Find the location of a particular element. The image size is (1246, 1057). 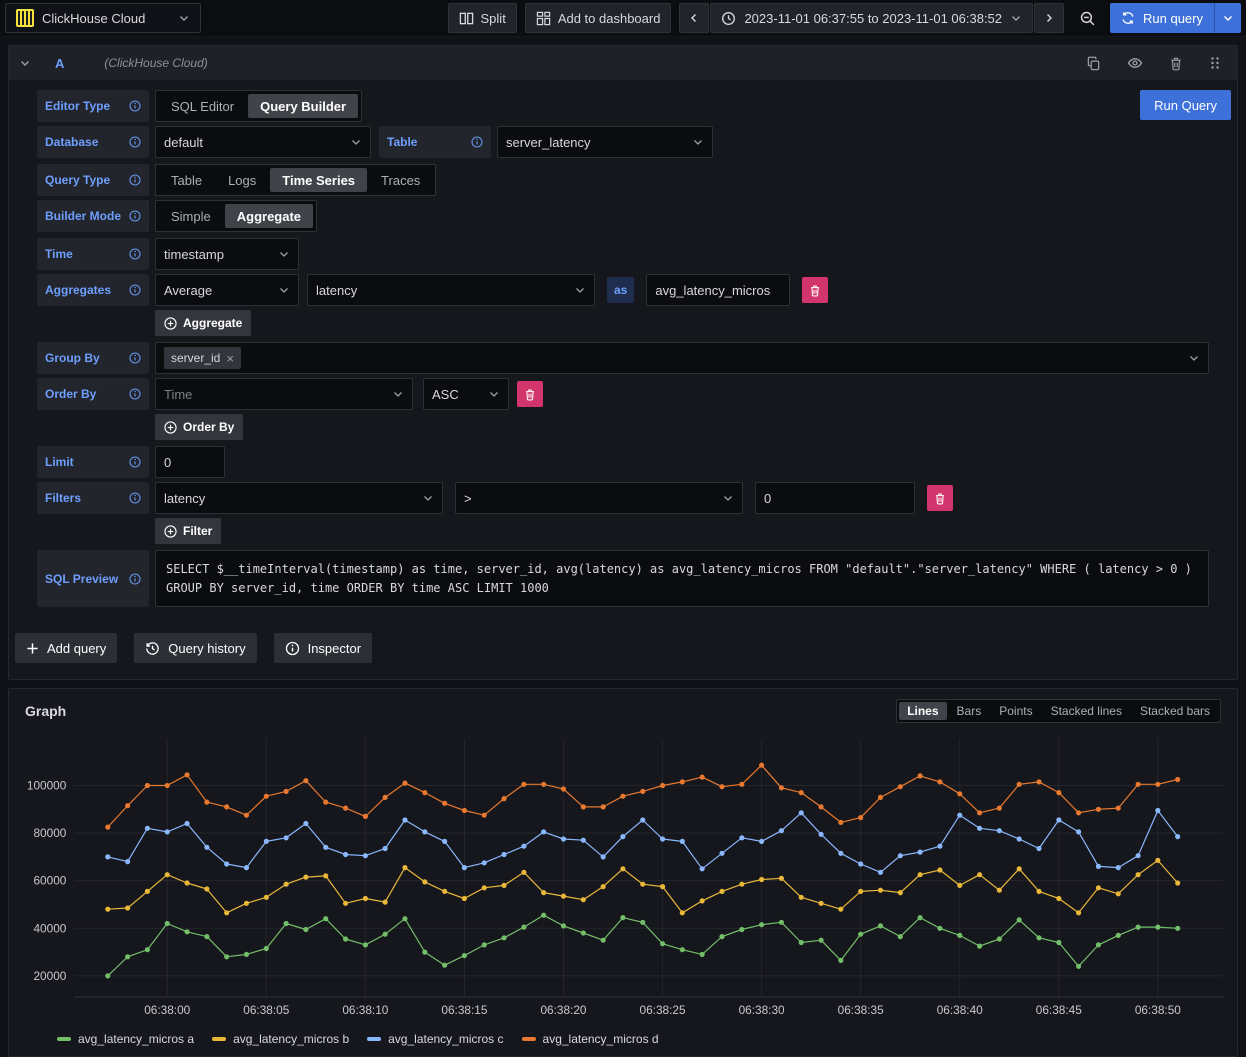

graph-style-stacked-lines: Stacked lines is located at coordinates (1086, 711).